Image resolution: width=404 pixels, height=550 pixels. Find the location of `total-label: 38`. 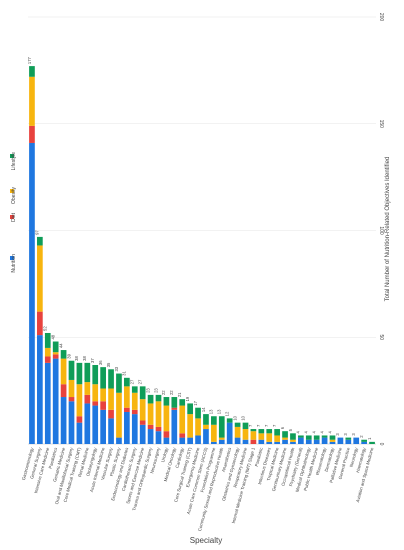

total-label: 38 is located at coordinates (76, 358).